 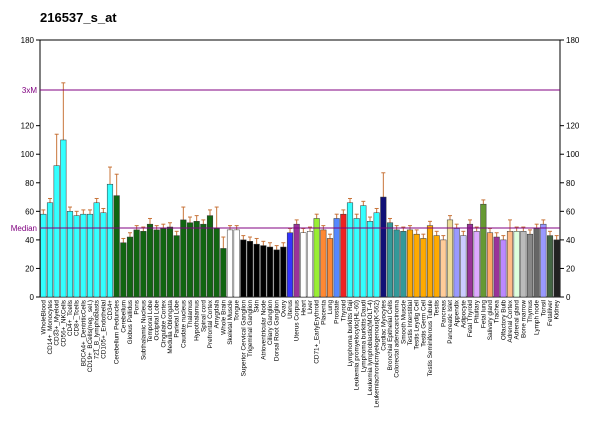 What do you see at coordinates (550, 312) in the screenshot?
I see `x-tick-label: Fetalliver` at bounding box center [550, 312].